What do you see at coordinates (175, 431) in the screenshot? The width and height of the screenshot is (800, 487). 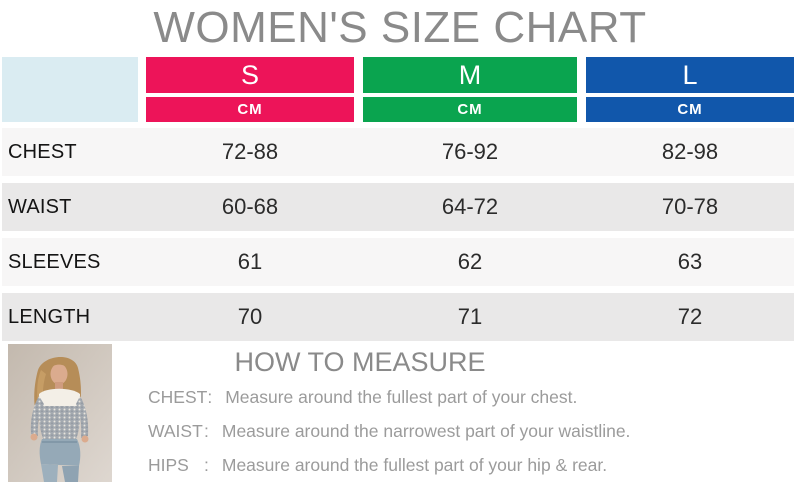 I see `measure-label-waist: WAIST` at bounding box center [175, 431].